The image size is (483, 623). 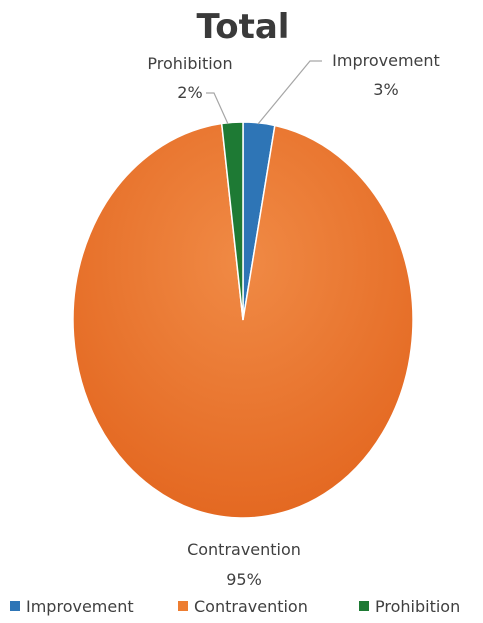 I want to click on leader-line-improvement, so click(x=289, y=92).